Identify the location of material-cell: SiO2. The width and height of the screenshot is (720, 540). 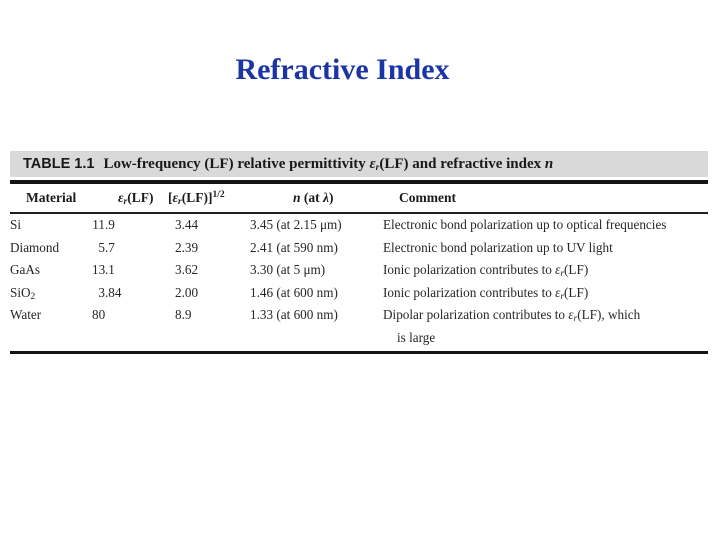
(23, 293).